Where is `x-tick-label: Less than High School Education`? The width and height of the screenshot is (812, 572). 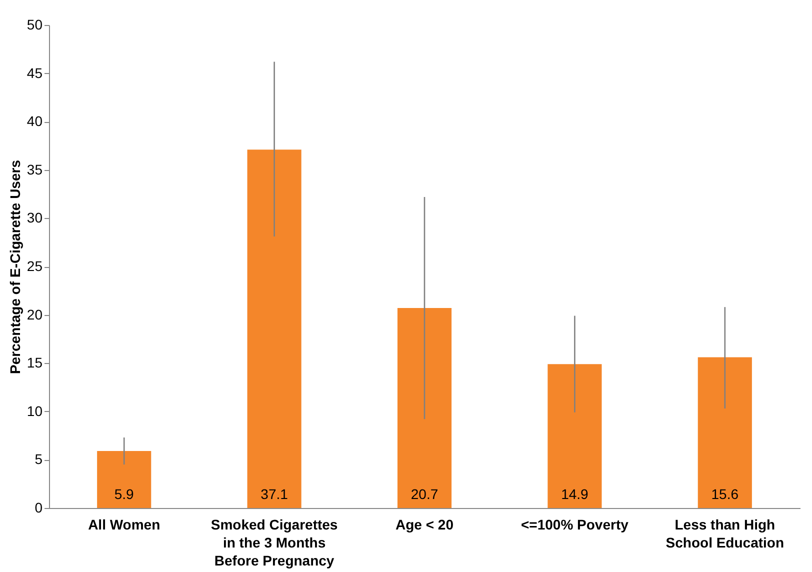 x-tick-label: Less than High School Education is located at coordinates (725, 533).